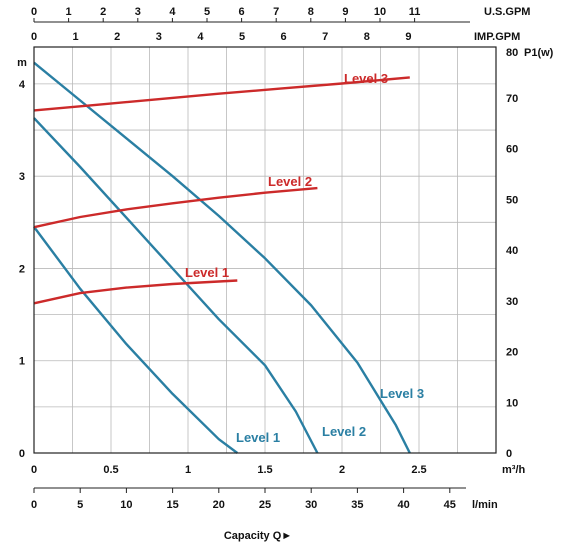 The width and height of the screenshot is (576, 560). Describe the element at coordinates (450, 505) in the screenshot. I see `x-tick-lmin: 45` at that location.